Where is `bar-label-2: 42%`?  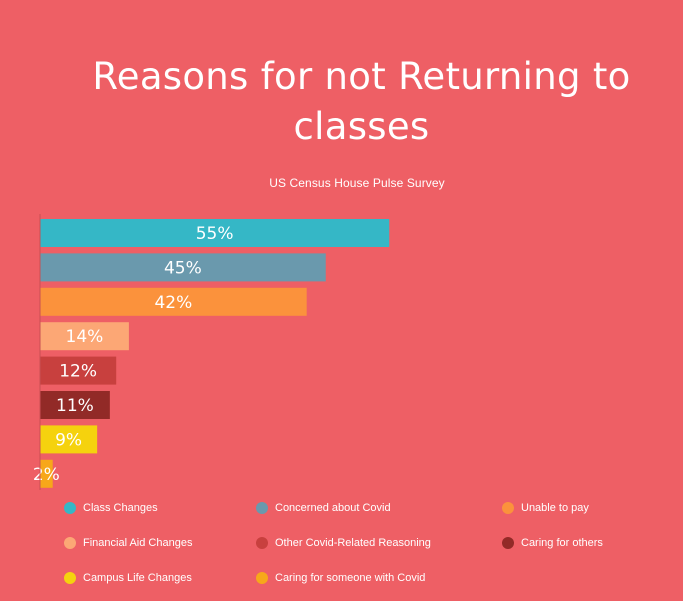 bar-label-2: 42% is located at coordinates (173, 303).